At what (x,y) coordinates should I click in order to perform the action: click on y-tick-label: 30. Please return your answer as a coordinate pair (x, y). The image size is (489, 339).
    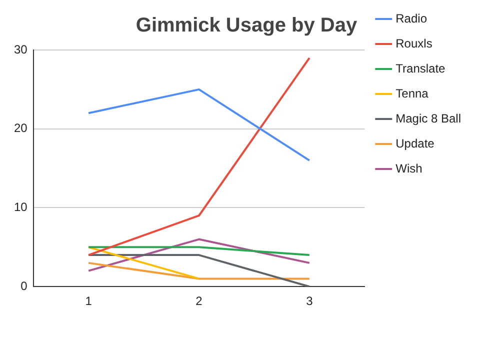
    Looking at the image, I should click on (21, 49).